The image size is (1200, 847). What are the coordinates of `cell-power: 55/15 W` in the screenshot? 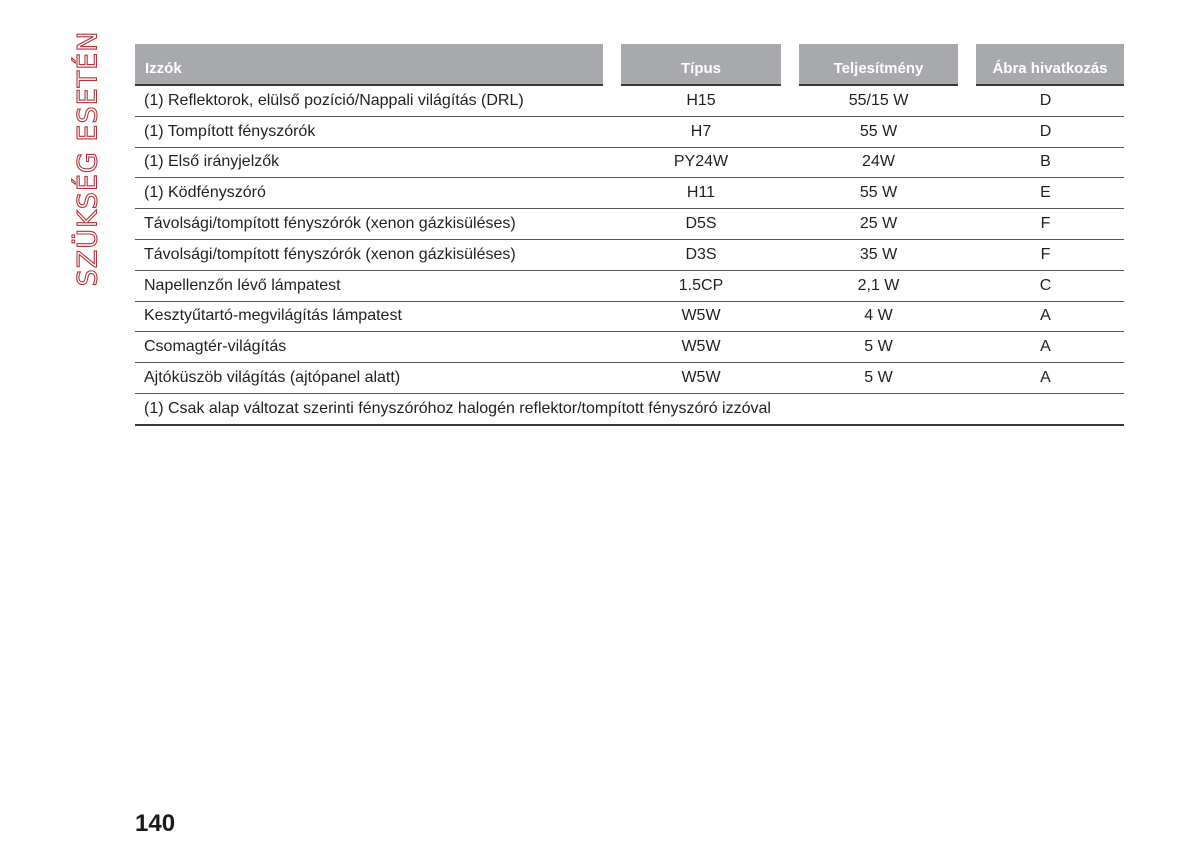 It's located at (878, 101).